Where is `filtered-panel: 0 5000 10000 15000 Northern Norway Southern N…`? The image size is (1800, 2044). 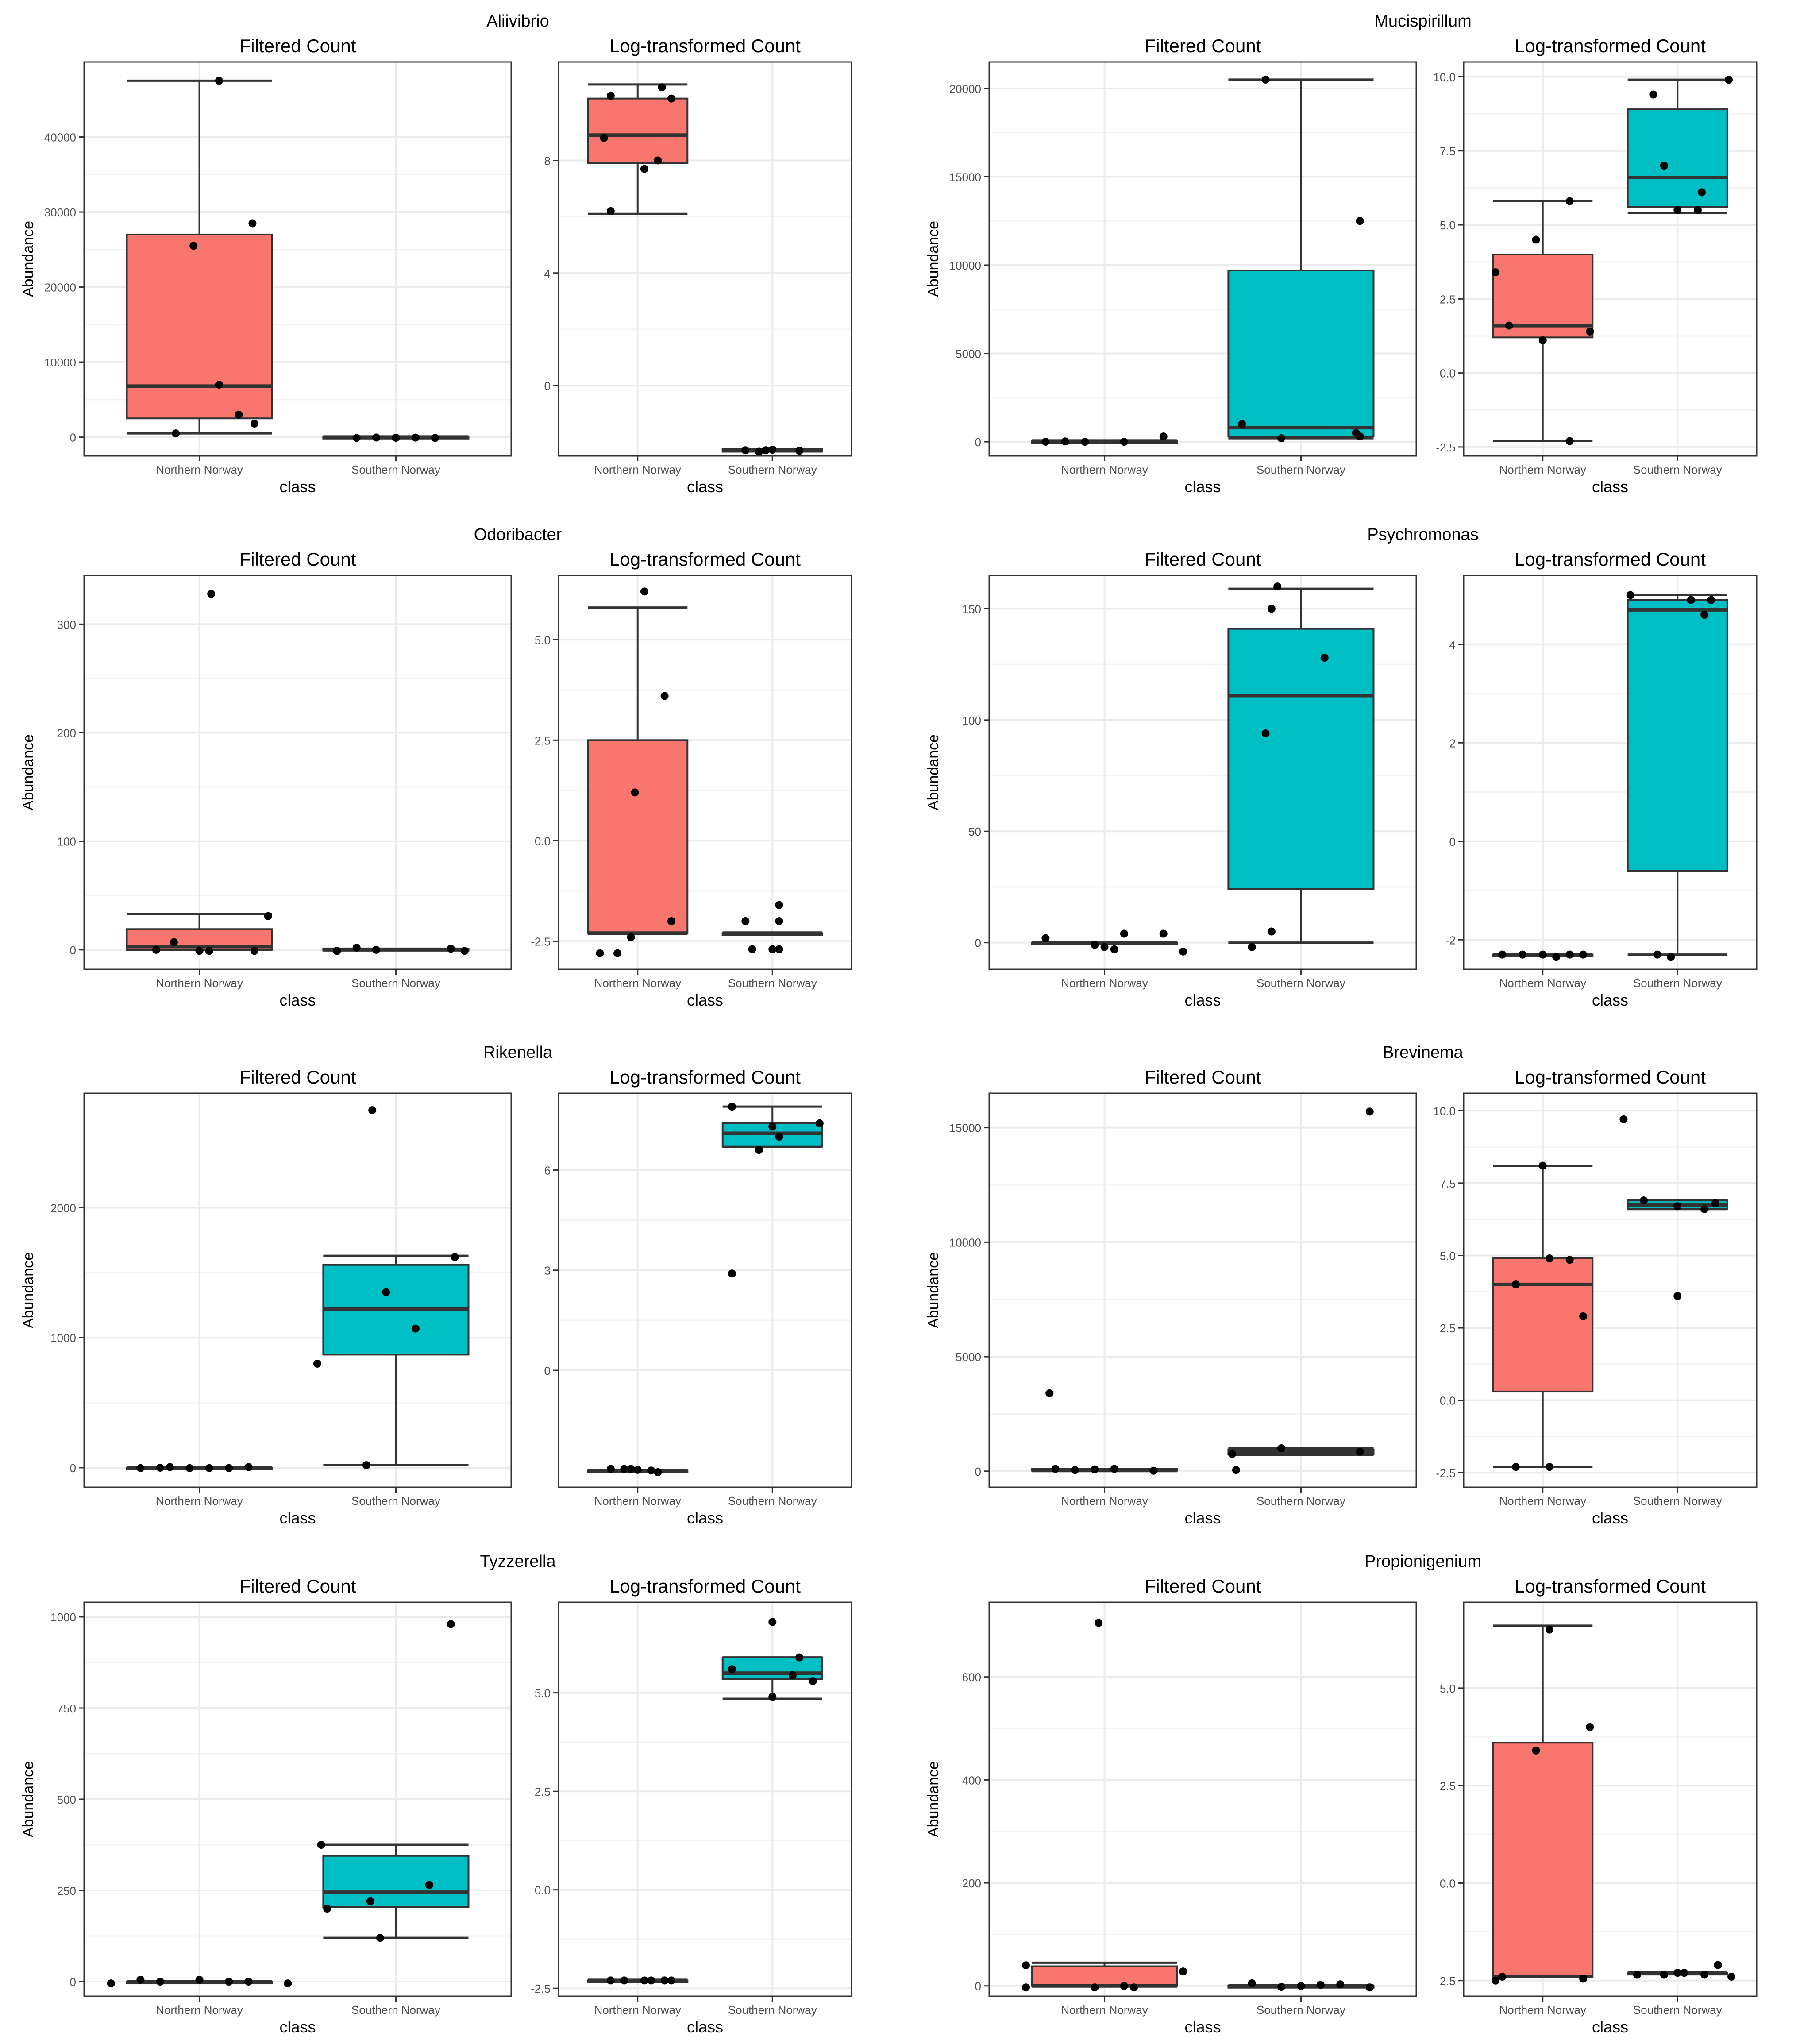
filtered-panel: 0 5000 10000 15000 Northern Norway Southern N… is located at coordinates (1171, 1297).